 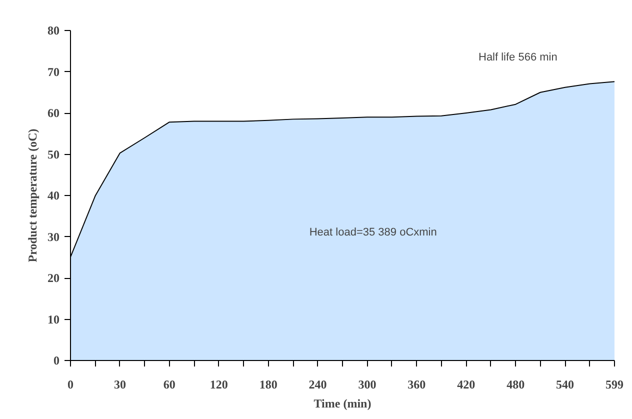 I want to click on y-tick-label: 20, so click(x=54, y=278).